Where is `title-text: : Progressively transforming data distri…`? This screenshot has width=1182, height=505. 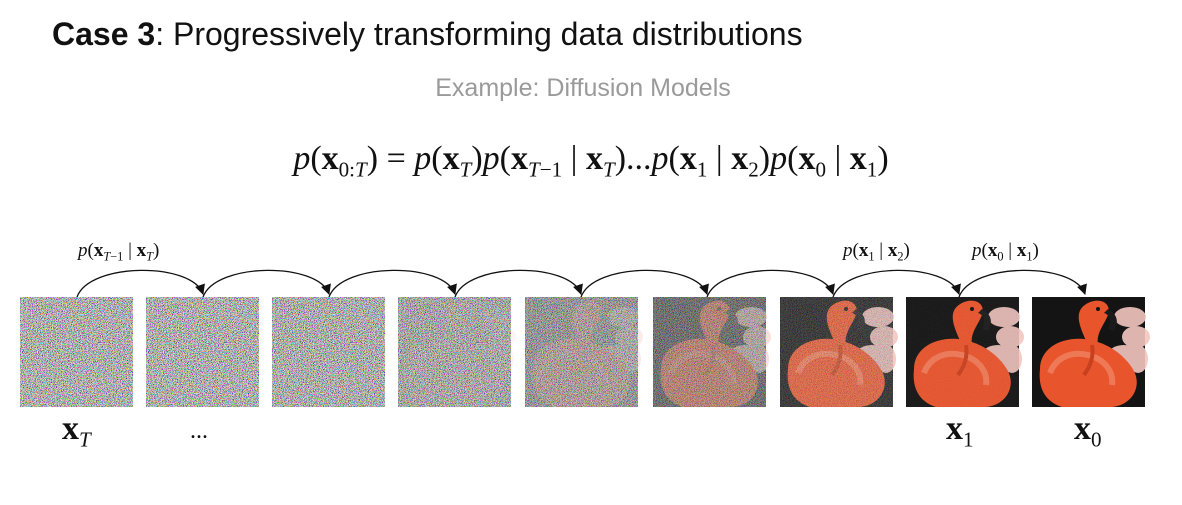 title-text: : Progressively transforming data distri… is located at coordinates (479, 34).